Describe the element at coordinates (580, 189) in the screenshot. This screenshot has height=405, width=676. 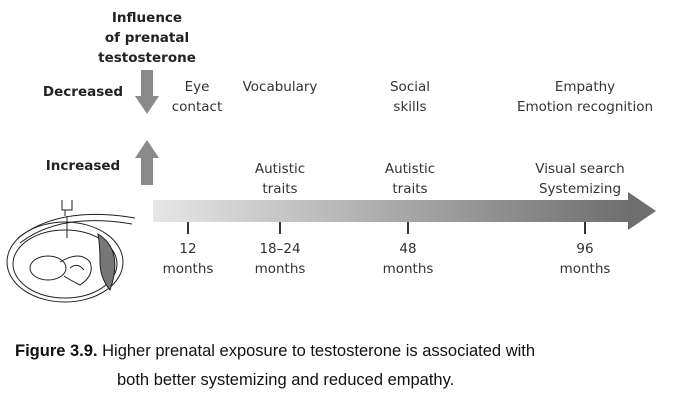
I see `increased-trait-label: Systemizing` at that location.